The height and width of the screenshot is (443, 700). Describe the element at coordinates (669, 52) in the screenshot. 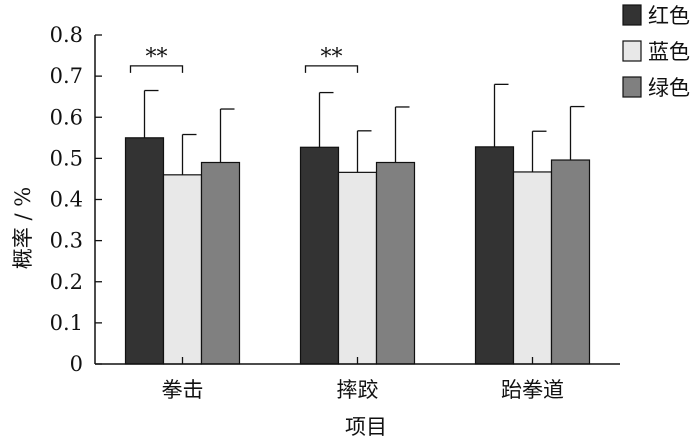

I see `legend-label: 蓝色` at that location.